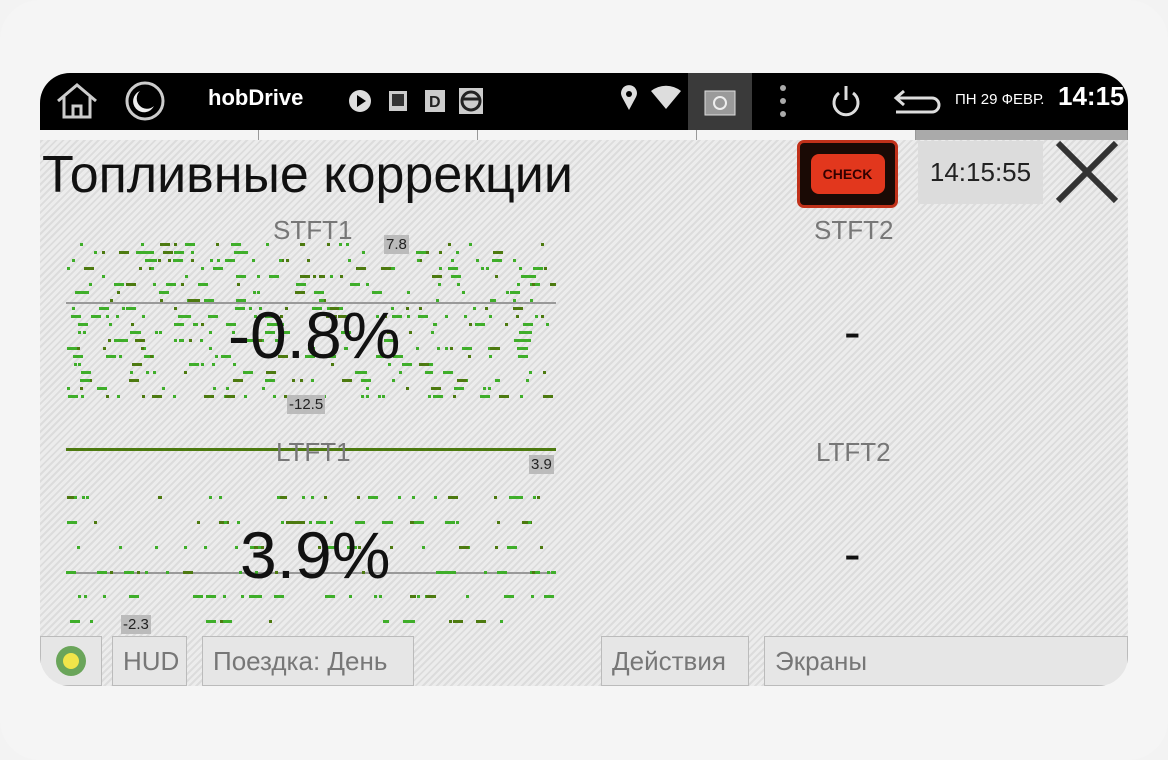 This screenshot has width=1168, height=760. Describe the element at coordinates (308, 661) in the screenshot. I see `trip-button: Поездка: День` at that location.